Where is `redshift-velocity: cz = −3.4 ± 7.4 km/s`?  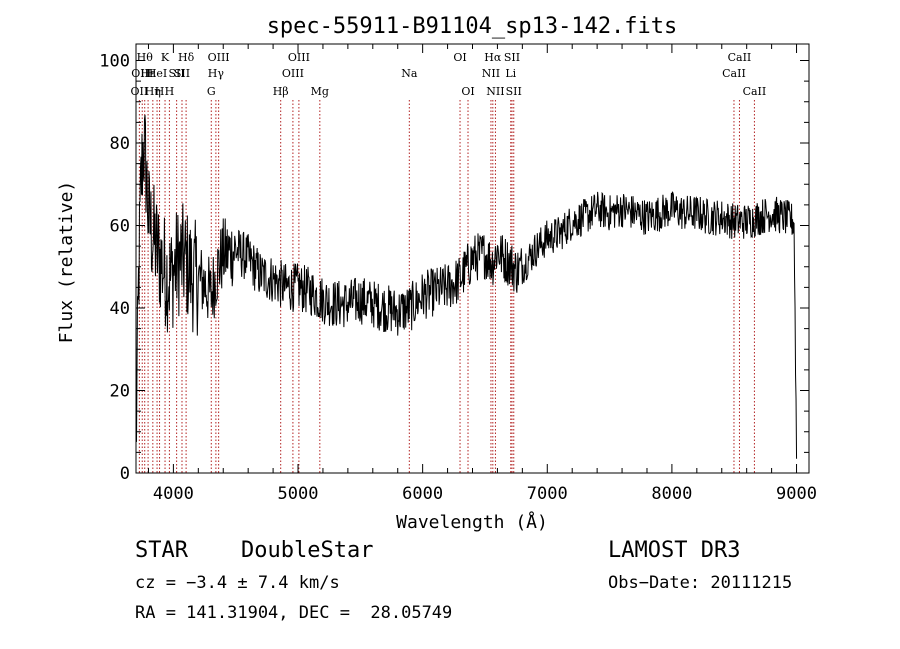
redshift-velocity: cz = −3.4 ± 7.4 km/s is located at coordinates (237, 583).